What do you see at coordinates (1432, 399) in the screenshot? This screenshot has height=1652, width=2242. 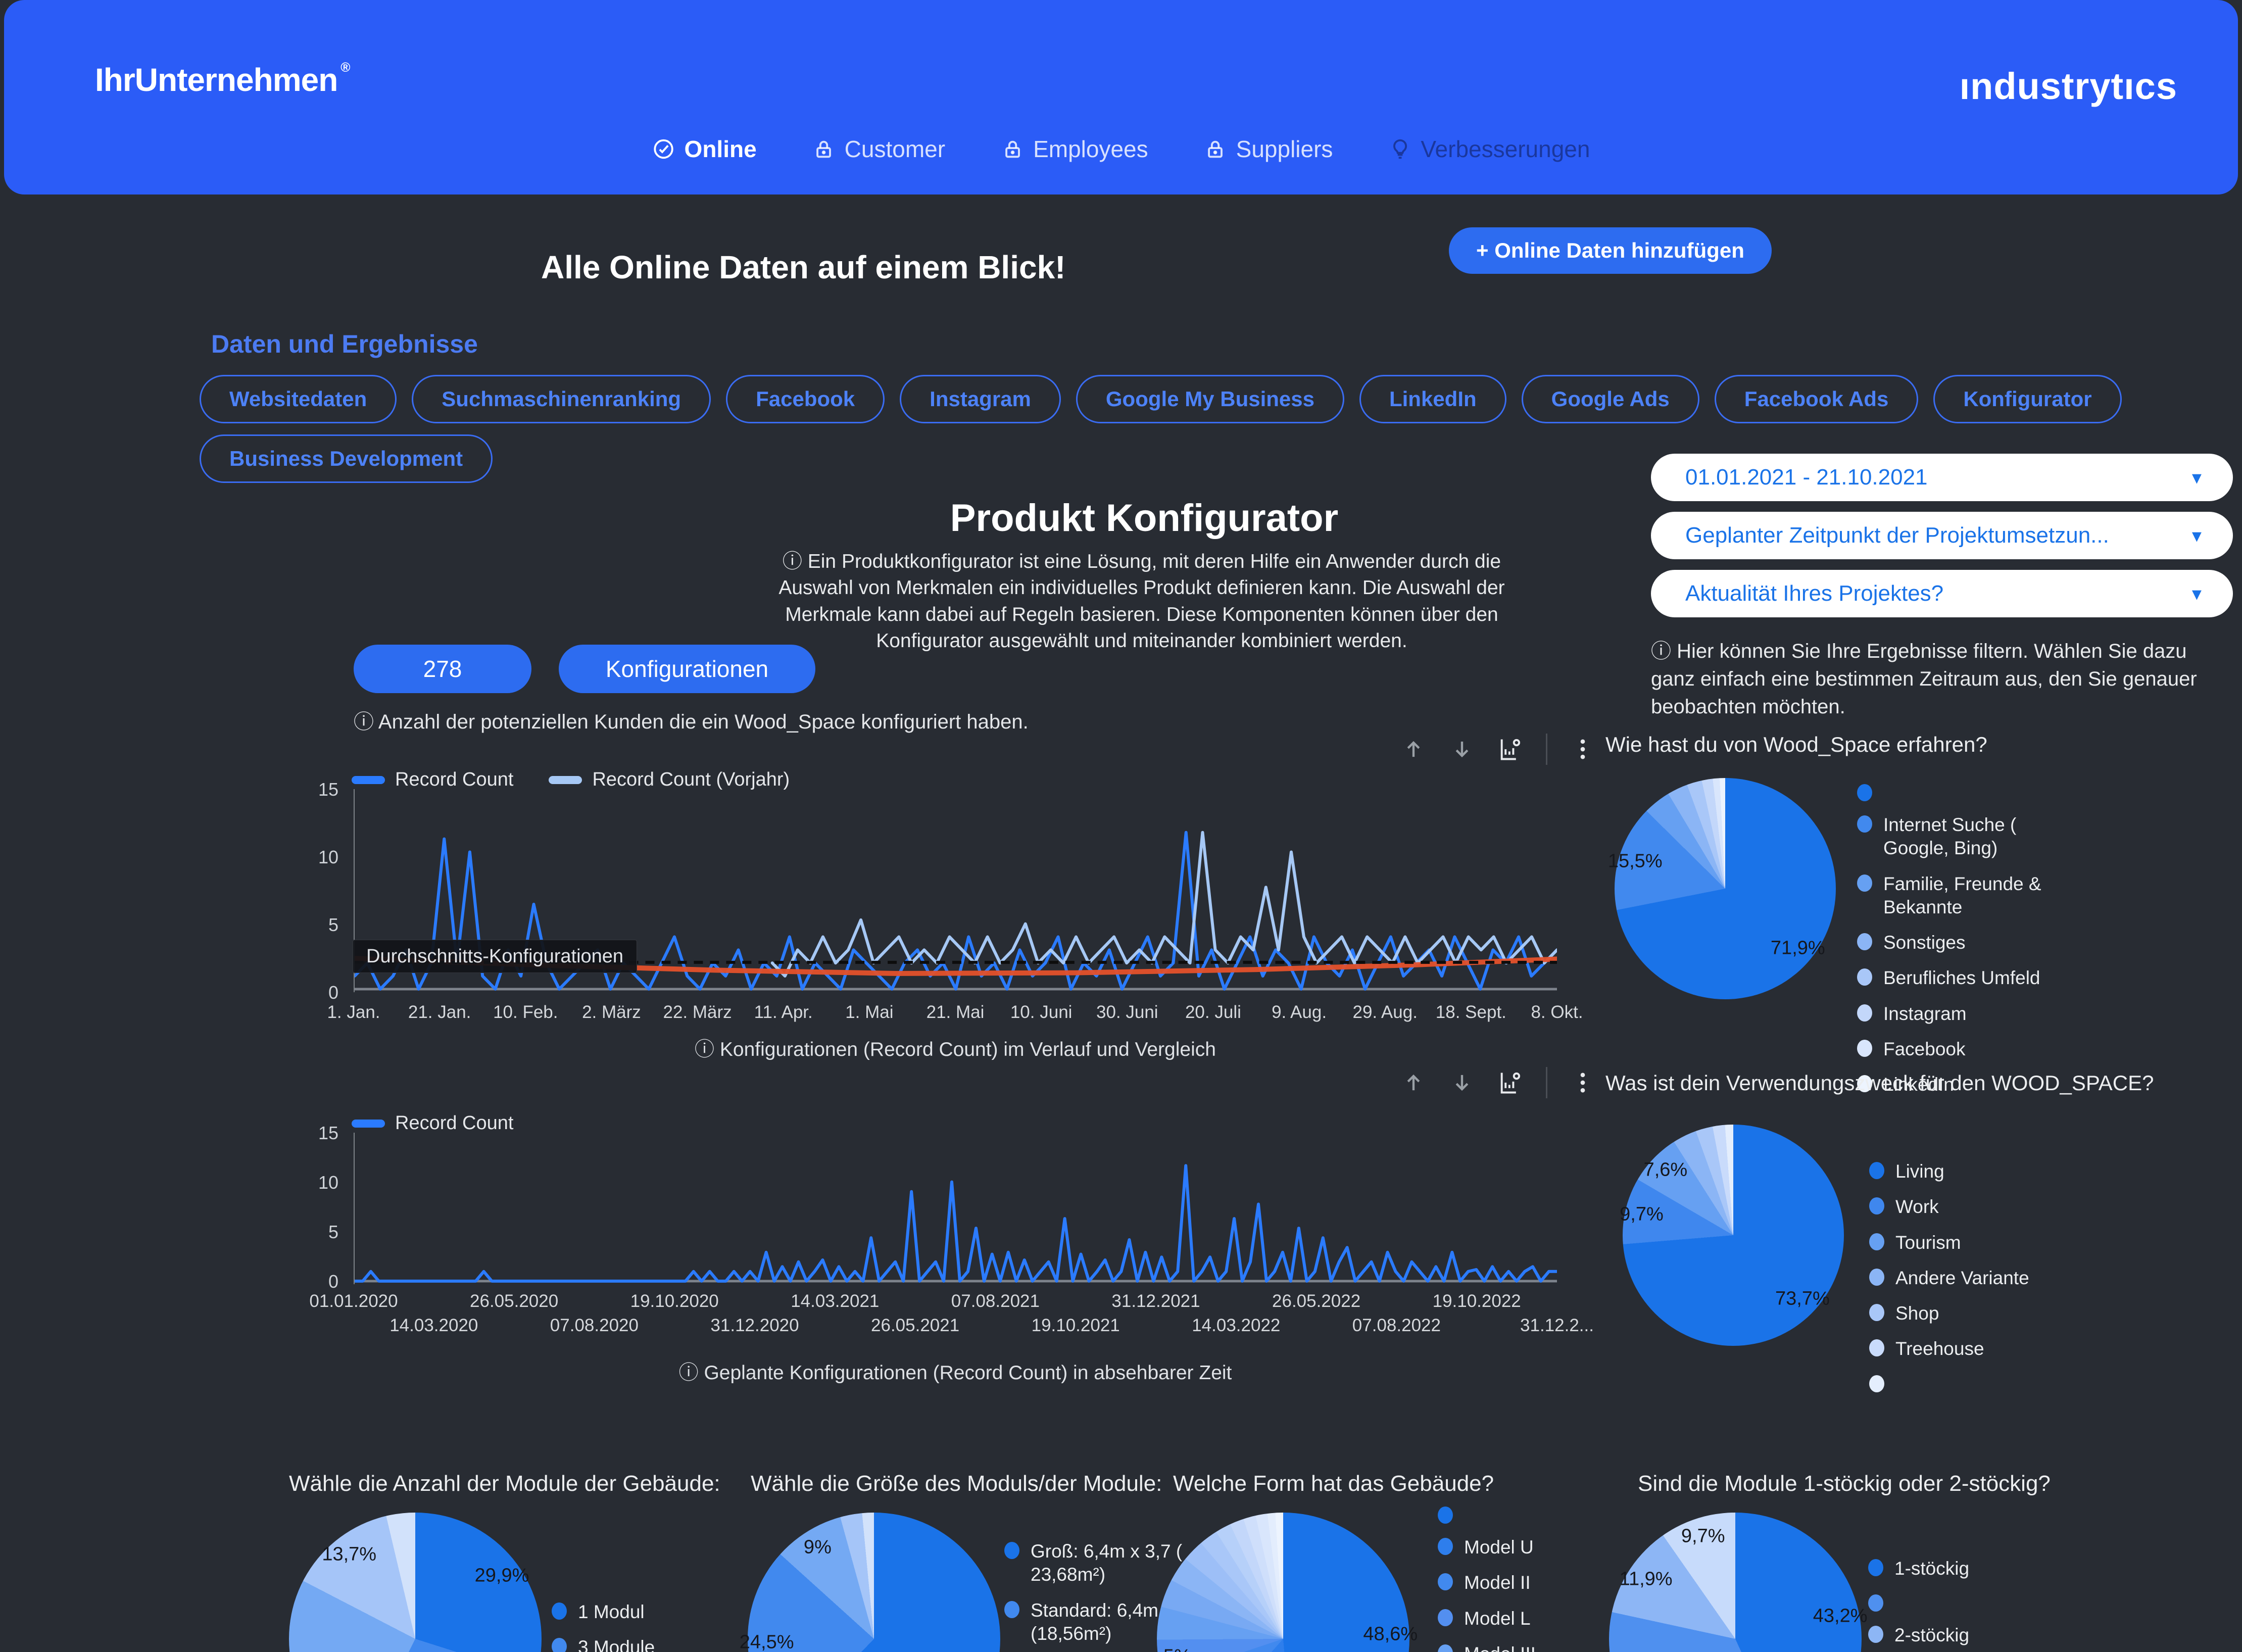 I see `filter-pill-linkedin: LinkedIn` at bounding box center [1432, 399].